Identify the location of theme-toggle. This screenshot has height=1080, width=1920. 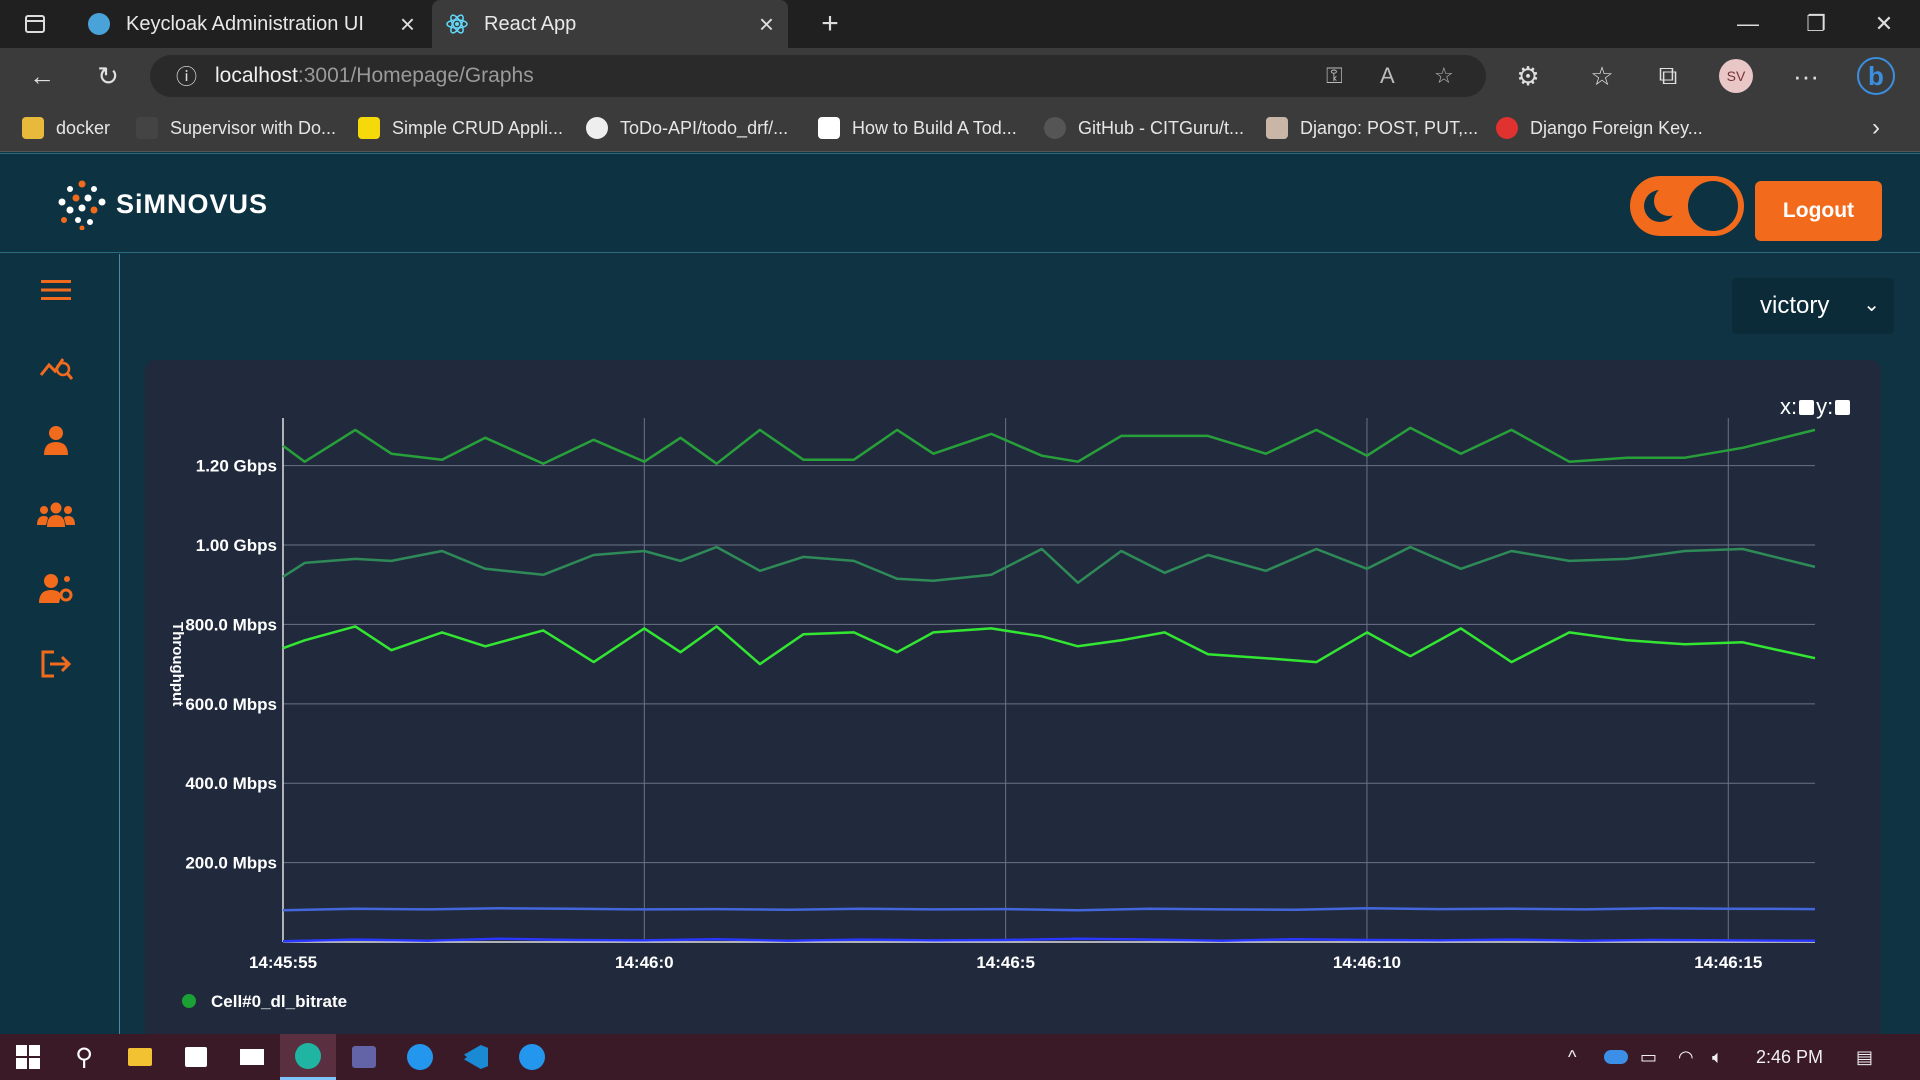
(1687, 206).